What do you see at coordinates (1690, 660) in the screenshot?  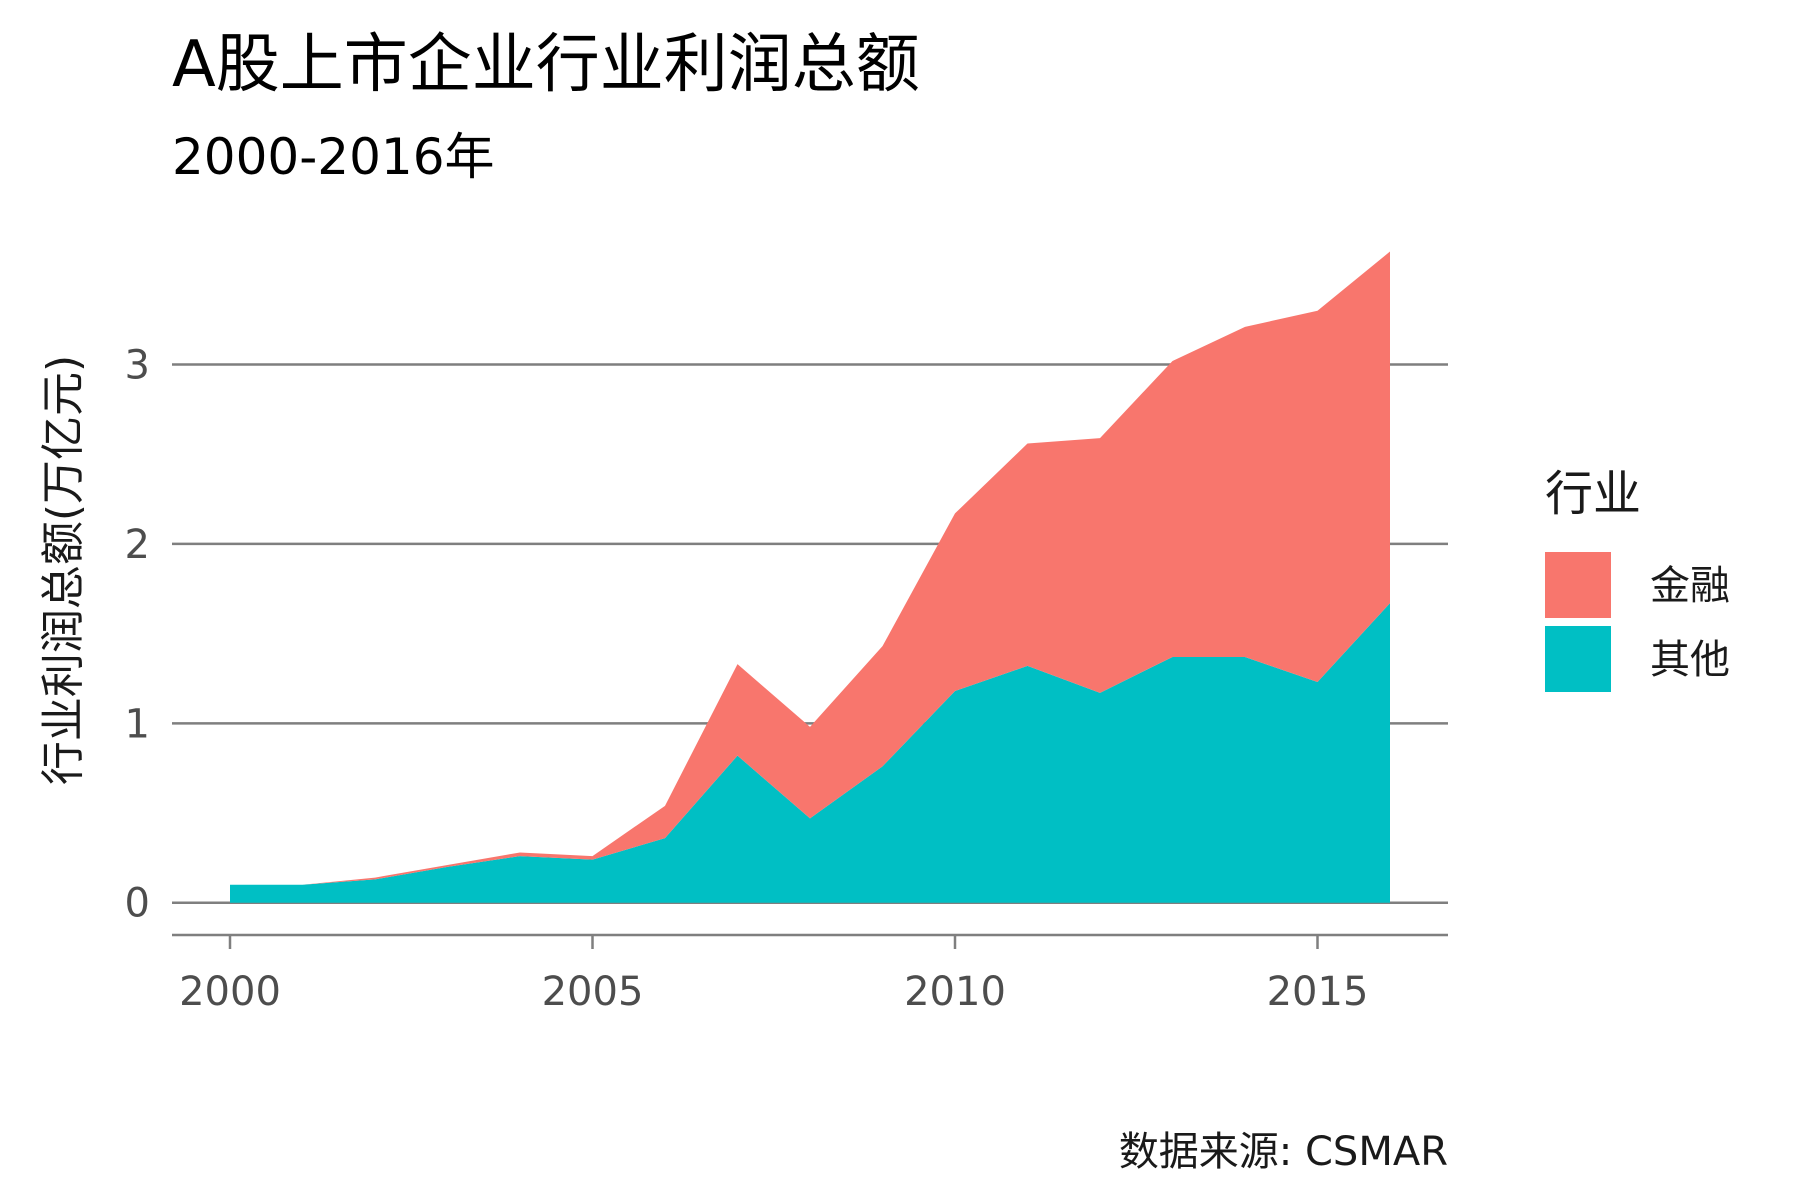 I see `legend-label: 其他` at bounding box center [1690, 660].